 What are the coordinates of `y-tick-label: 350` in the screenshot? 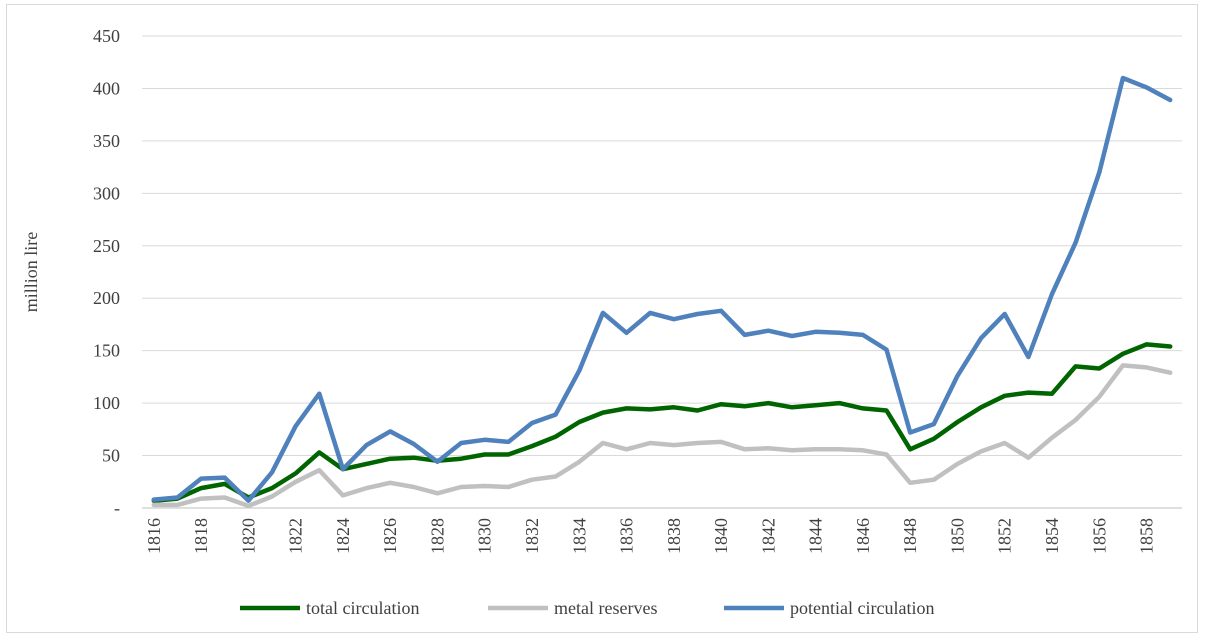 It's located at (106, 141).